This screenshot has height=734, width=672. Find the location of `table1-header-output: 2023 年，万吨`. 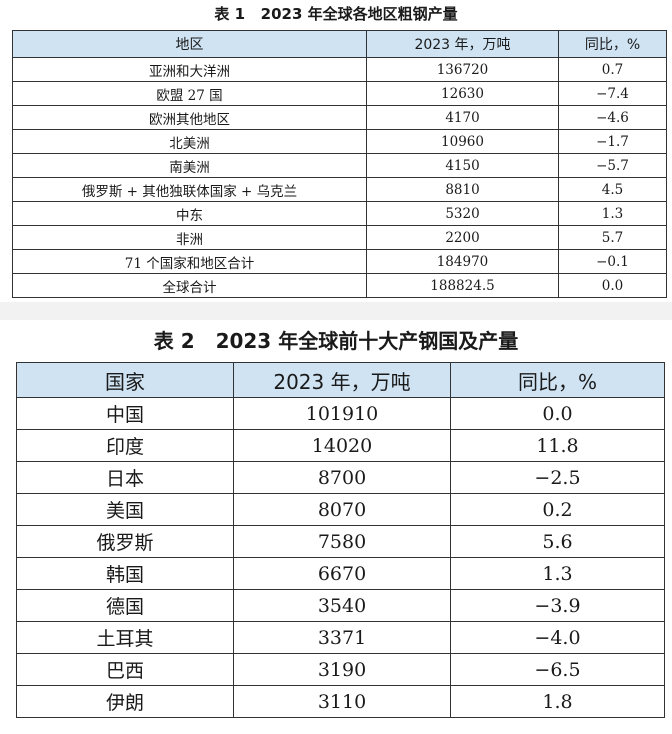

table1-header-output: 2023 年，万吨 is located at coordinates (462, 44).